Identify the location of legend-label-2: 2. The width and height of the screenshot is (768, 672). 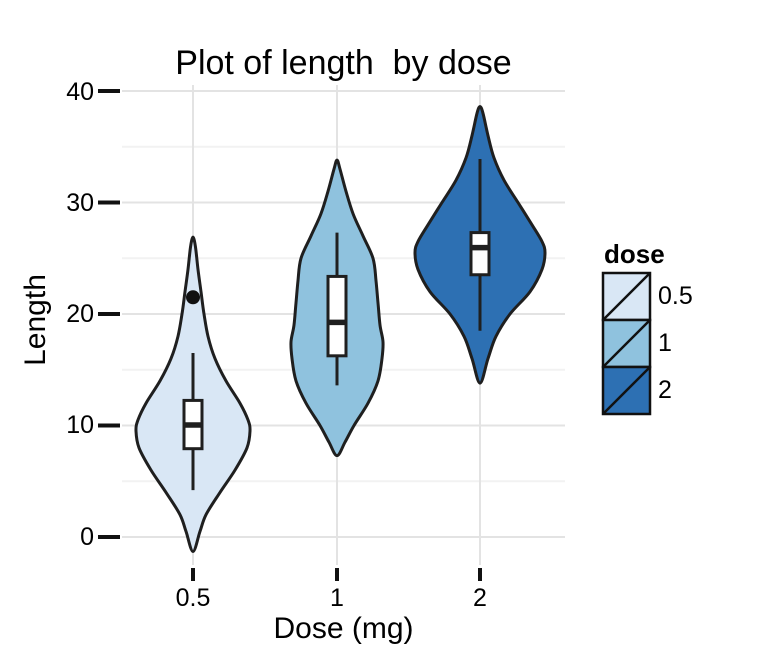
(665, 390).